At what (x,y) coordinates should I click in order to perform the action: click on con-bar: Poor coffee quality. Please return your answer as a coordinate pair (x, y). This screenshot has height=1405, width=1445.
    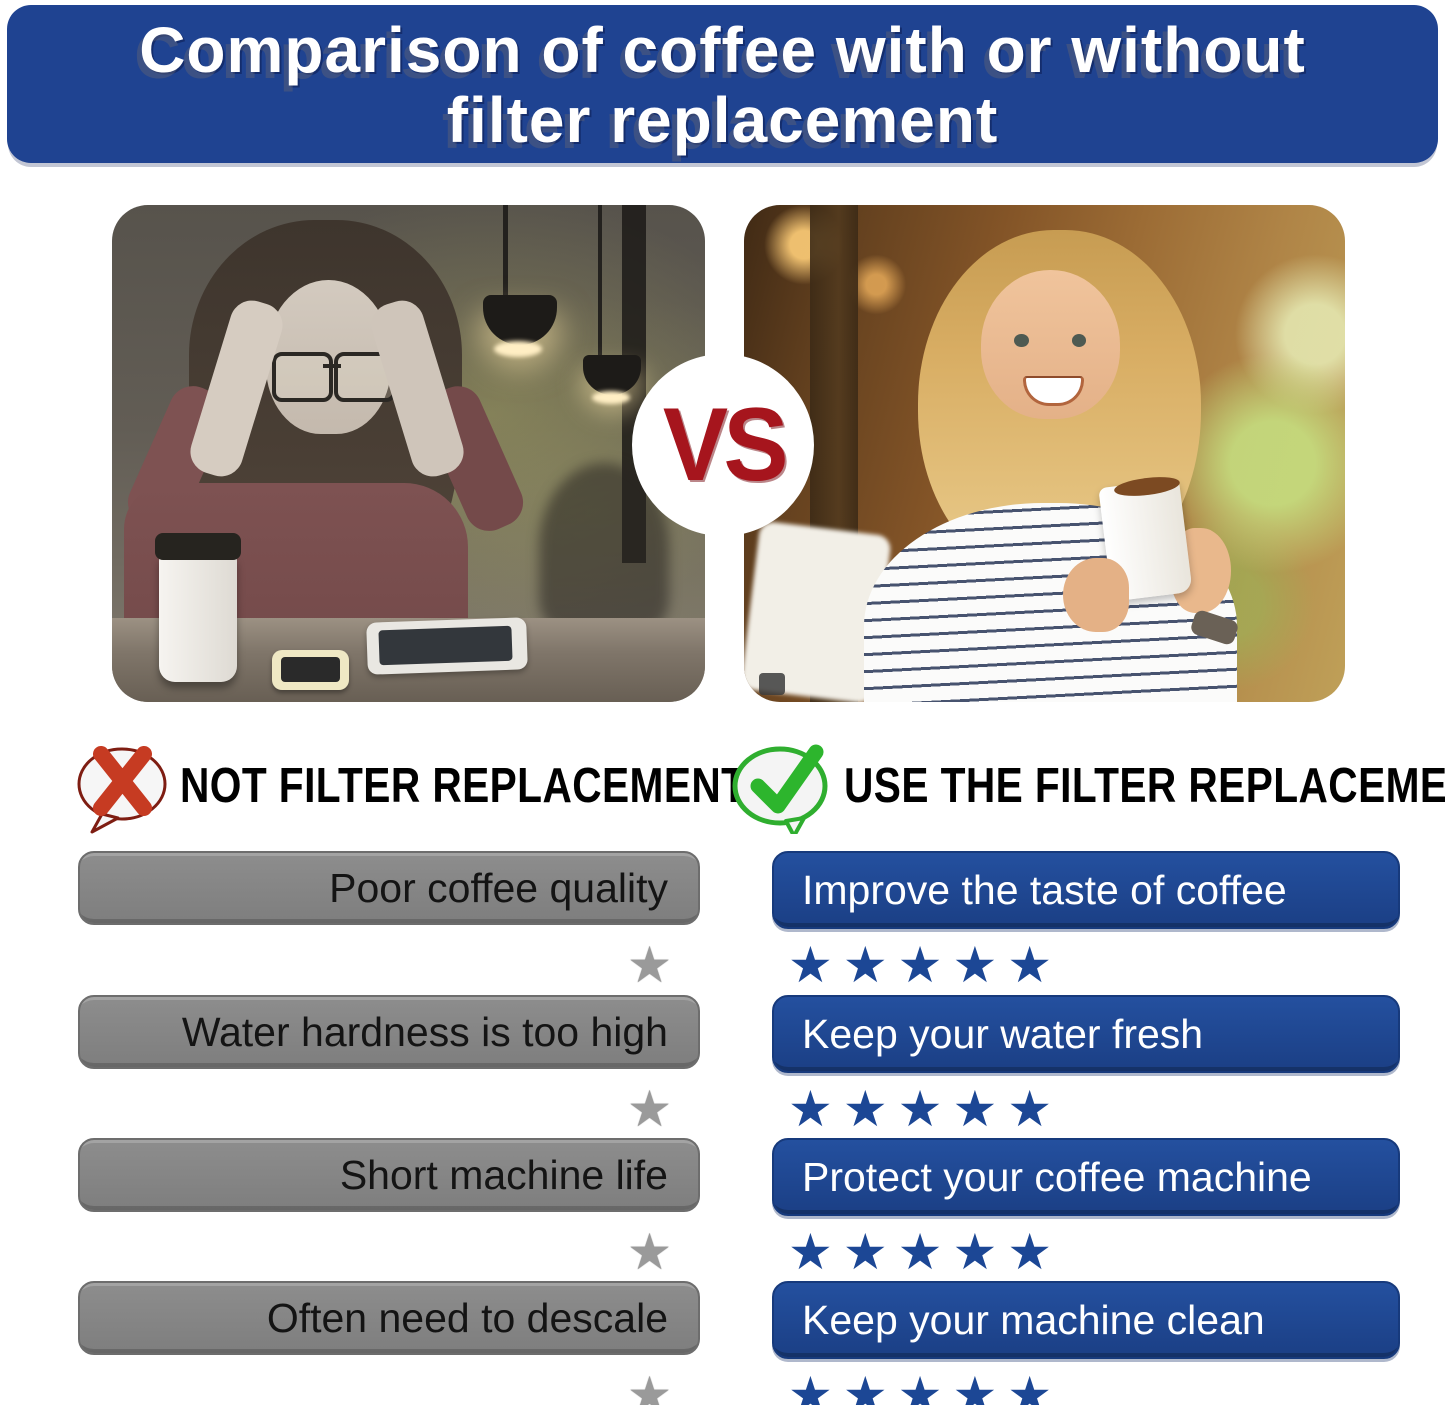
    Looking at the image, I should click on (389, 888).